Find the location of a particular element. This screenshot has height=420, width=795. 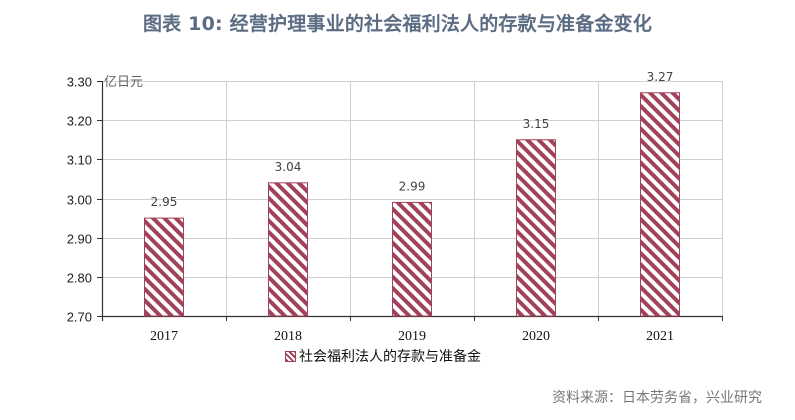

bar-value-label: 3.15 is located at coordinates (536, 124).